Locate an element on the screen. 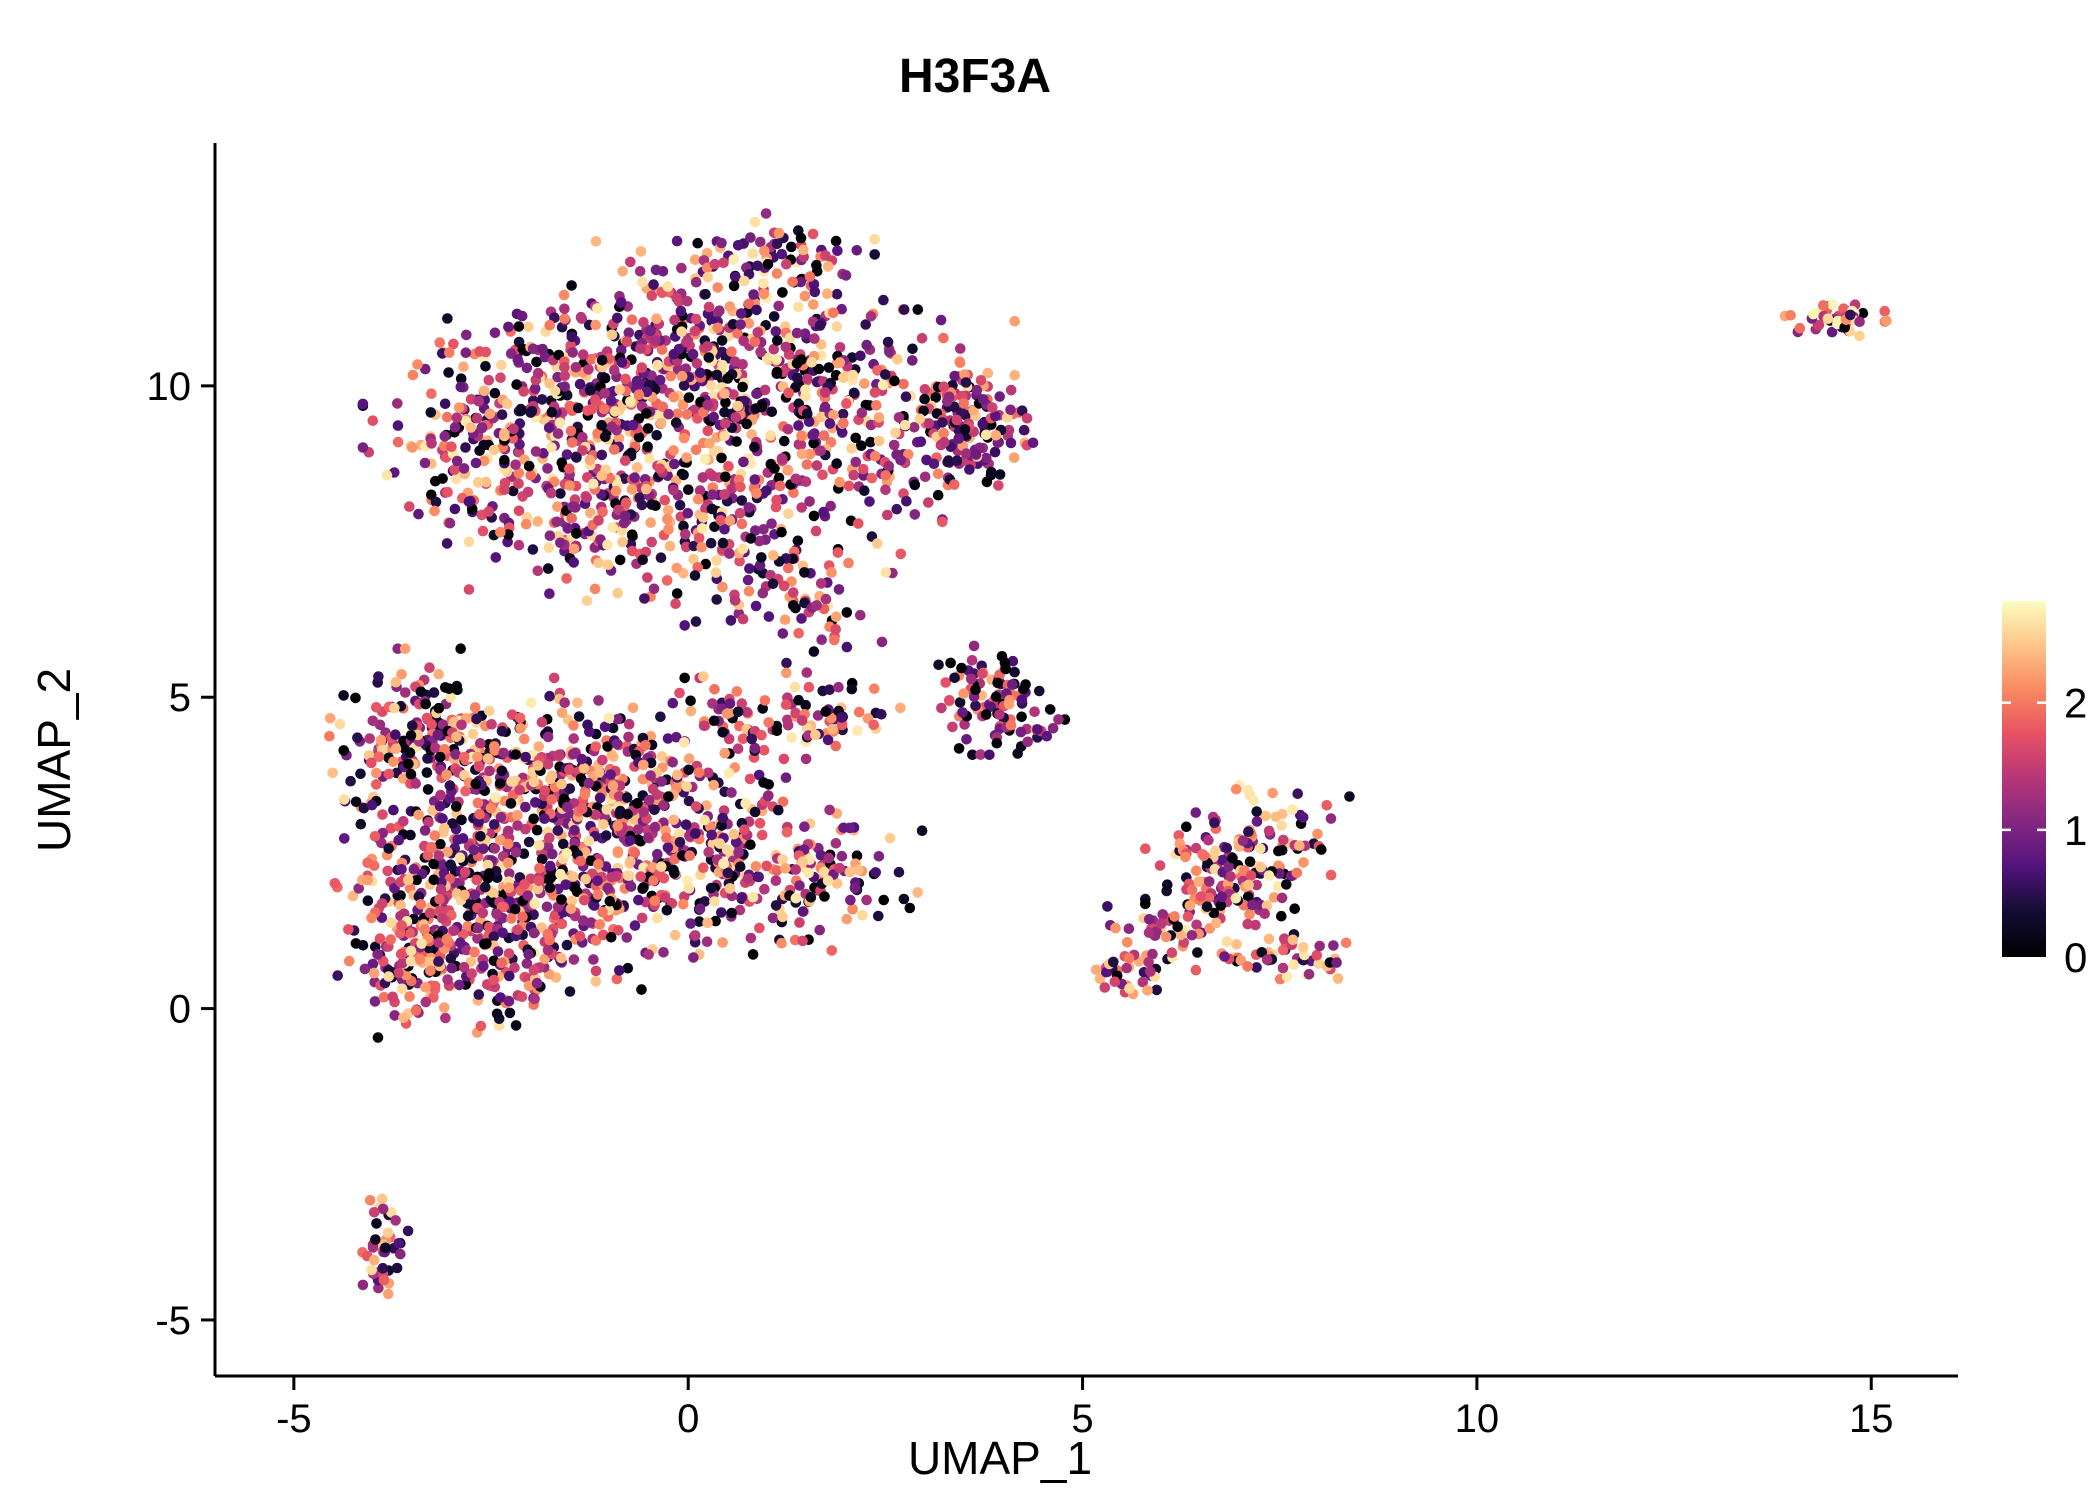 This screenshot has width=2100, height=1500. colorbar-tick-label: 1 is located at coordinates (2075, 830).